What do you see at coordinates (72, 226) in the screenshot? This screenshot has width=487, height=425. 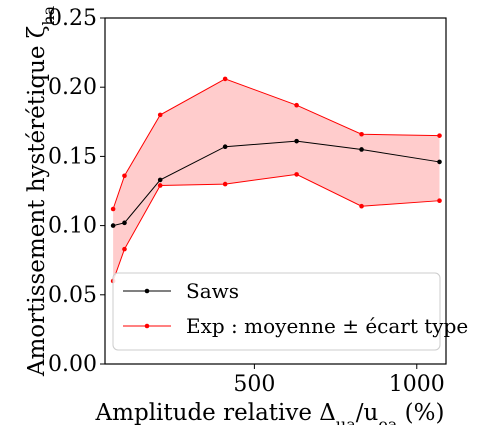 I see `y-tick-label: 0.10` at bounding box center [72, 226].